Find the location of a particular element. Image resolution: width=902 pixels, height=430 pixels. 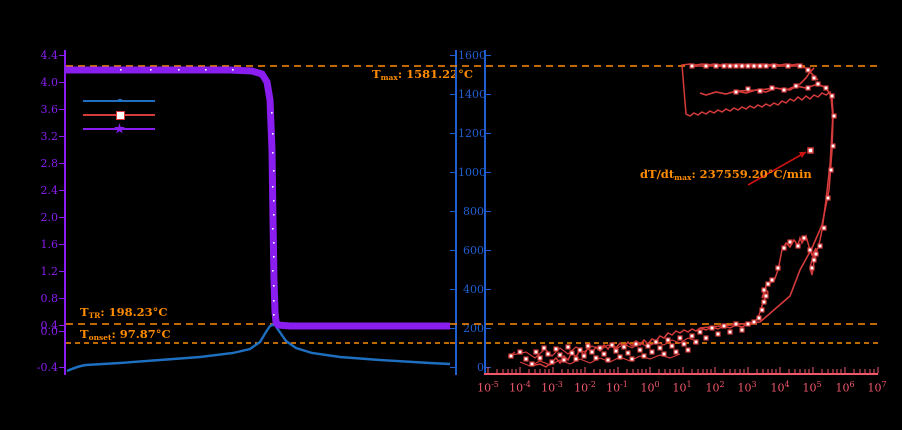

right-ytick-label: 1600 is located at coordinates (472, 55).